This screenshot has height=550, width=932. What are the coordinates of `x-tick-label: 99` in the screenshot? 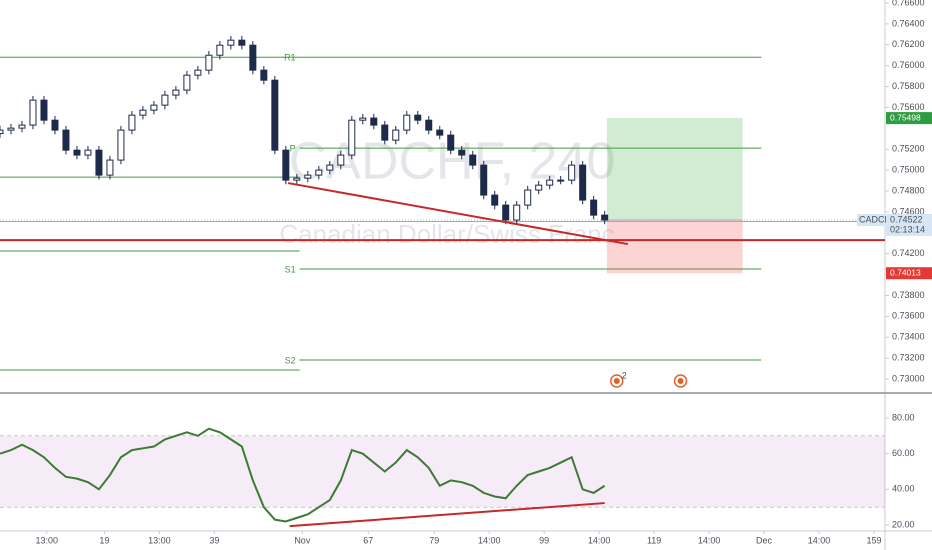 It's located at (544, 540).